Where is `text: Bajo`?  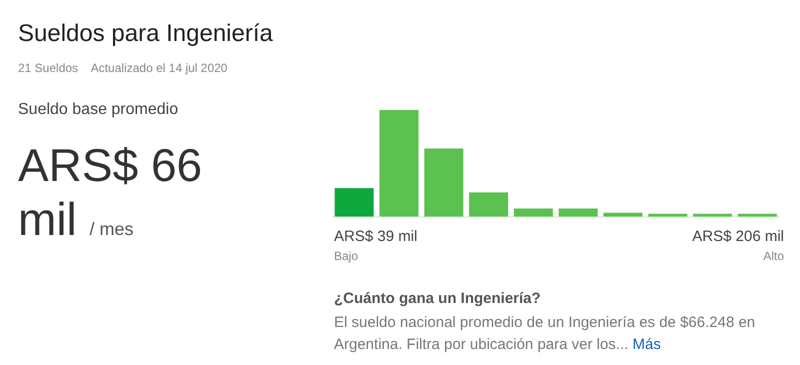 text: Bajo is located at coordinates (346, 256).